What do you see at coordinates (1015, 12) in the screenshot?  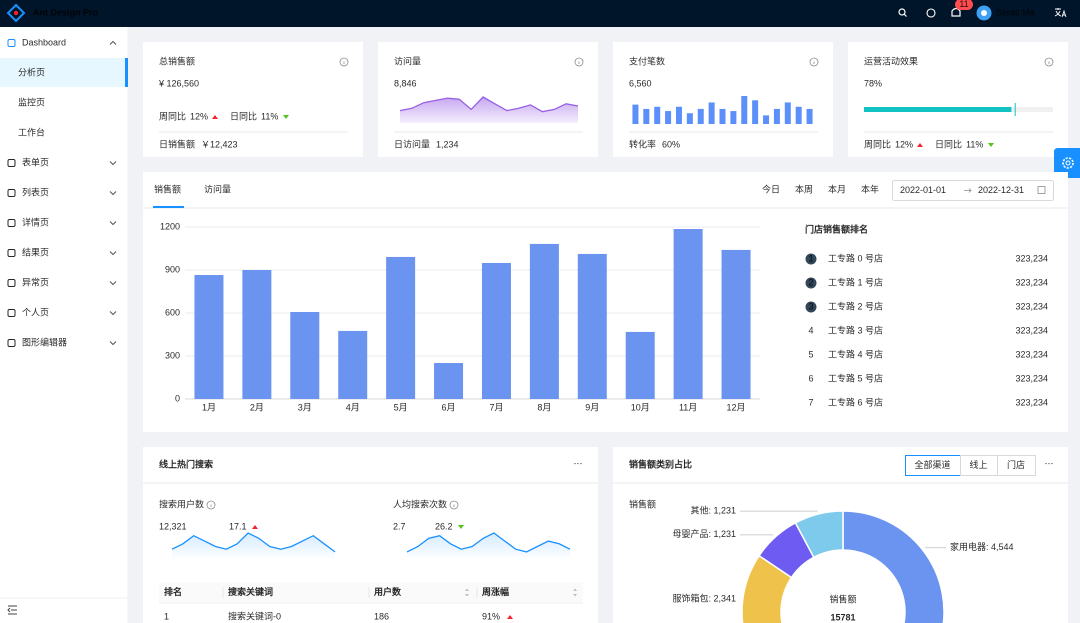 I see `user-name: Serati Ma` at bounding box center [1015, 12].